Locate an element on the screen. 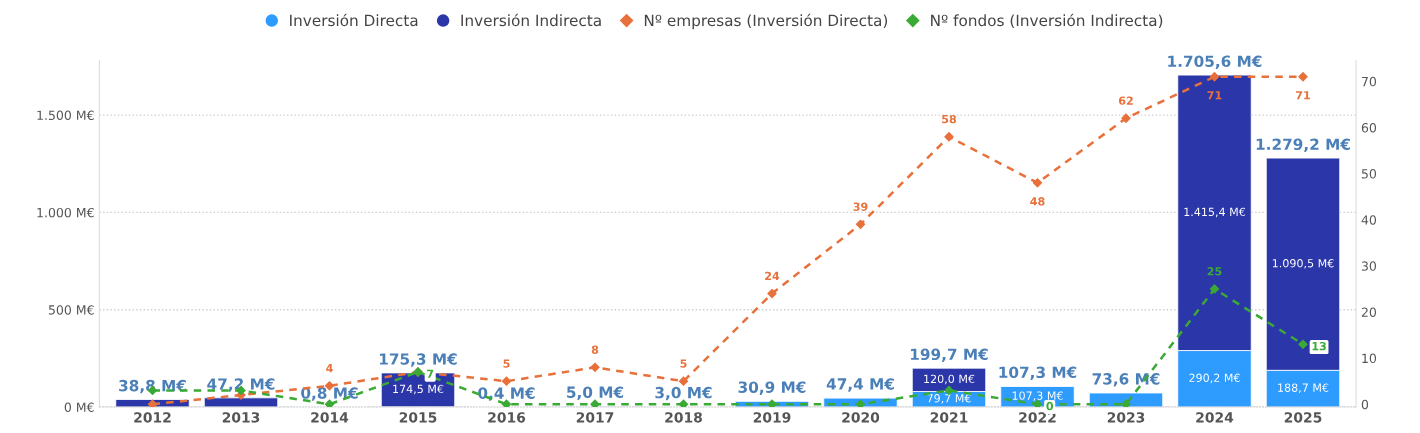 This screenshot has width=1420, height=433. x-tick-label: 2018 is located at coordinates (683, 417).